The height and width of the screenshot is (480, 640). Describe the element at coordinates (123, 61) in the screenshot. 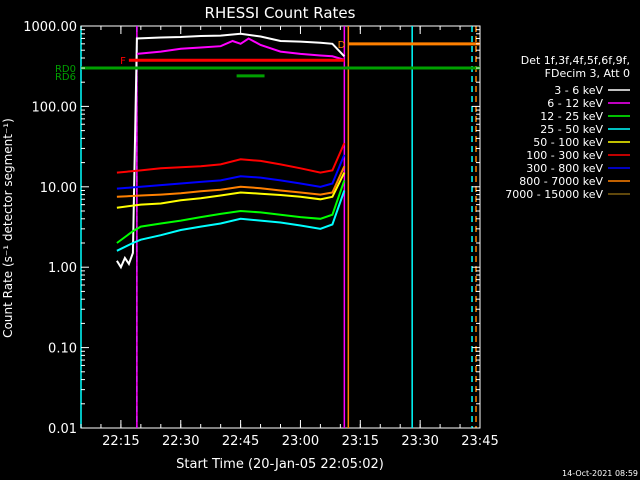

I see `flag-bar-label: F` at that location.